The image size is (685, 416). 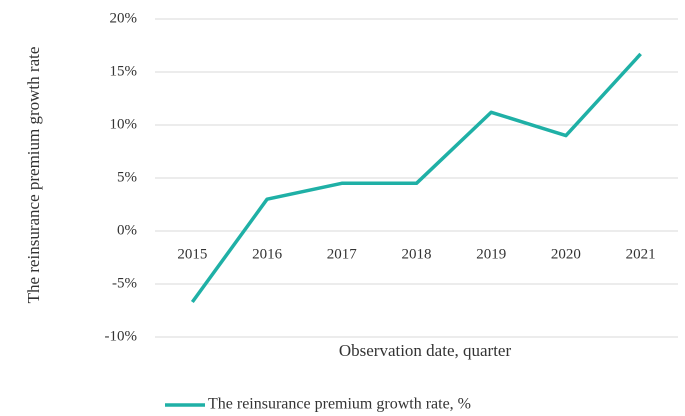 What do you see at coordinates (339, 404) in the screenshot?
I see `legend-label: The reinsurance premium growth rate, %` at bounding box center [339, 404].